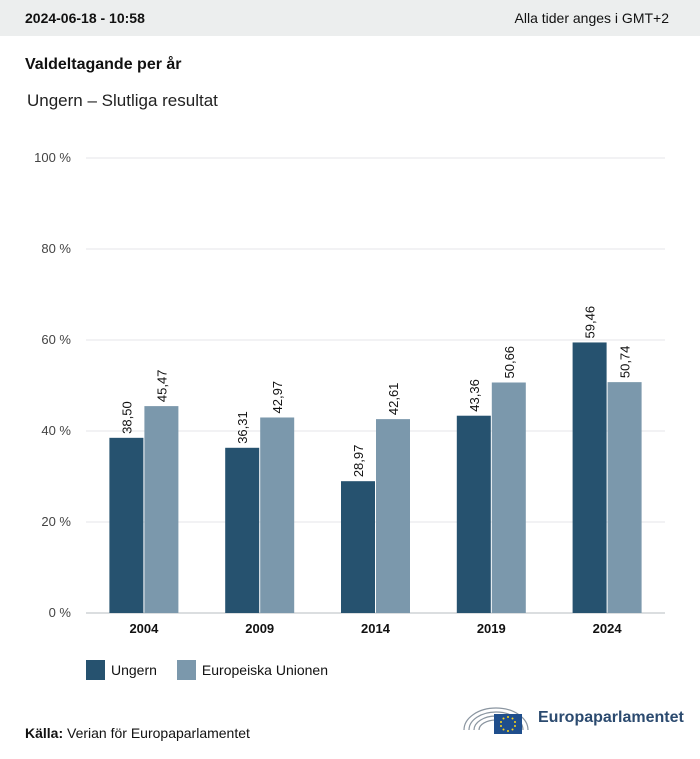  I want to click on x-tick-label: 2009, so click(259, 628).